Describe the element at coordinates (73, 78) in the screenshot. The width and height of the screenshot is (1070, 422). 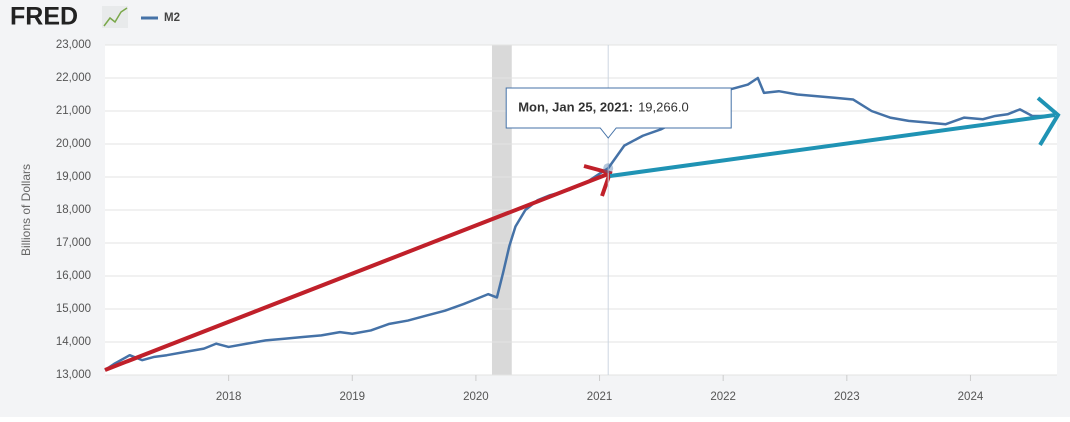
I see `y-tick-label: 22,000` at that location.